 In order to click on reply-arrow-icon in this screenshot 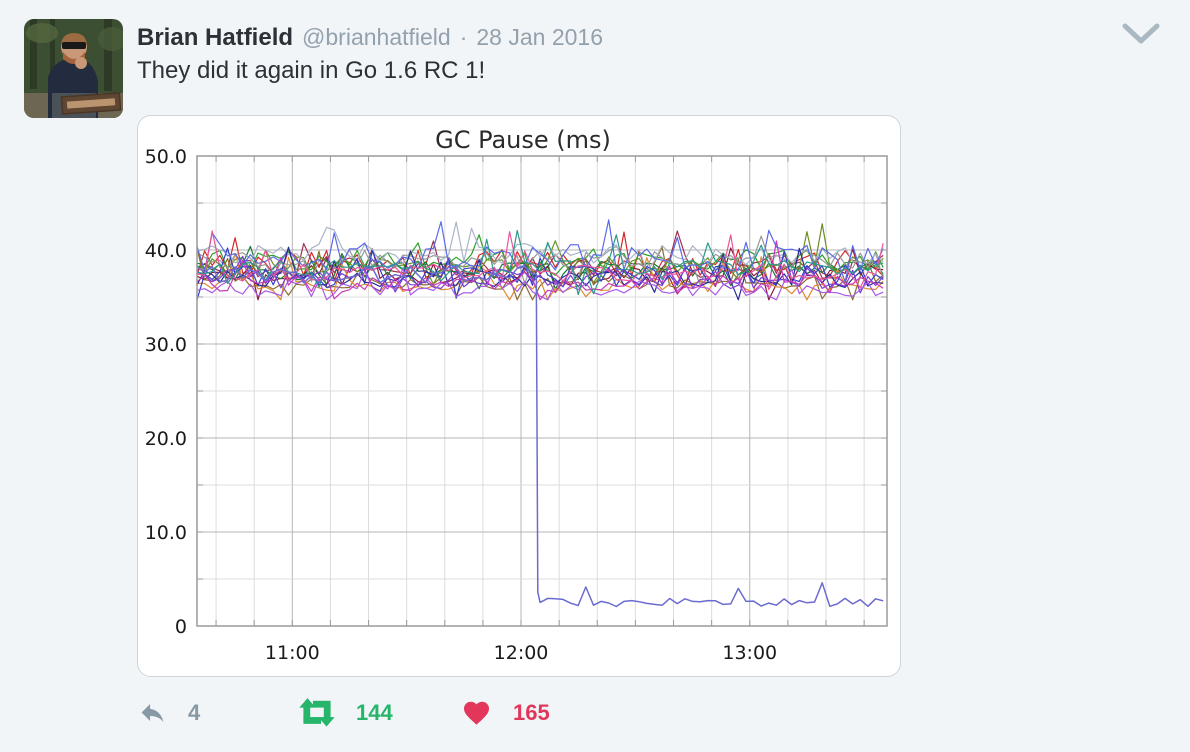, I will do `click(152, 713)`.